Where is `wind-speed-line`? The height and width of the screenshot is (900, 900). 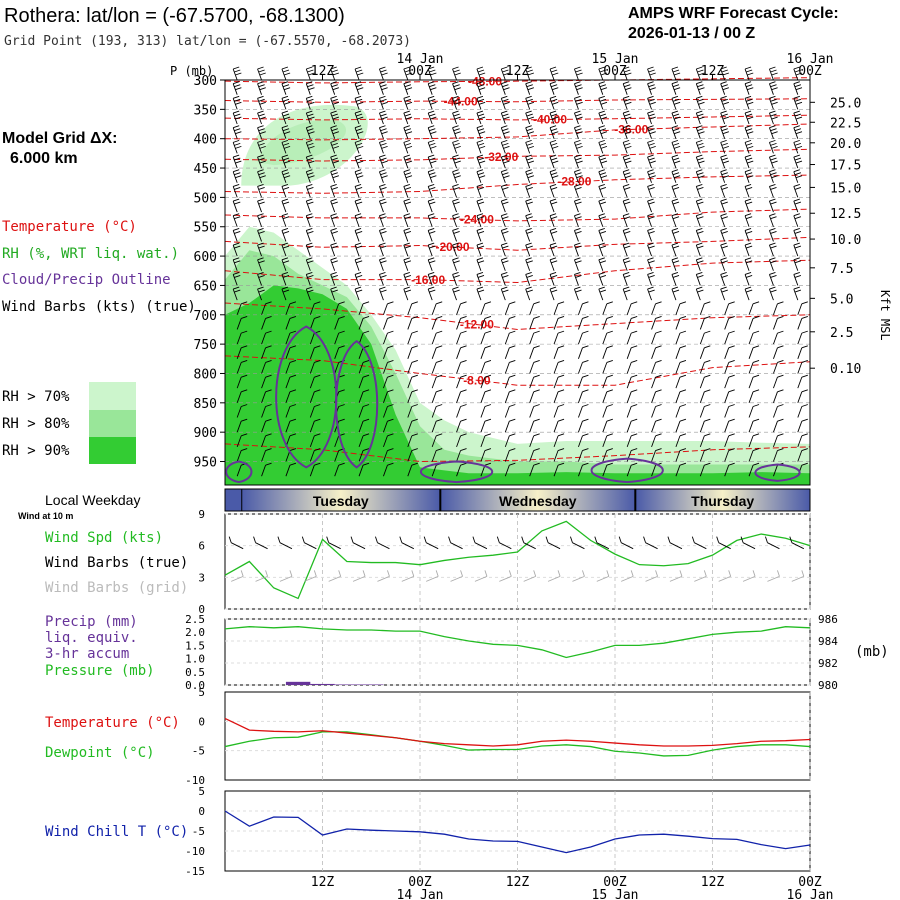 wind-speed-line is located at coordinates (517, 560).